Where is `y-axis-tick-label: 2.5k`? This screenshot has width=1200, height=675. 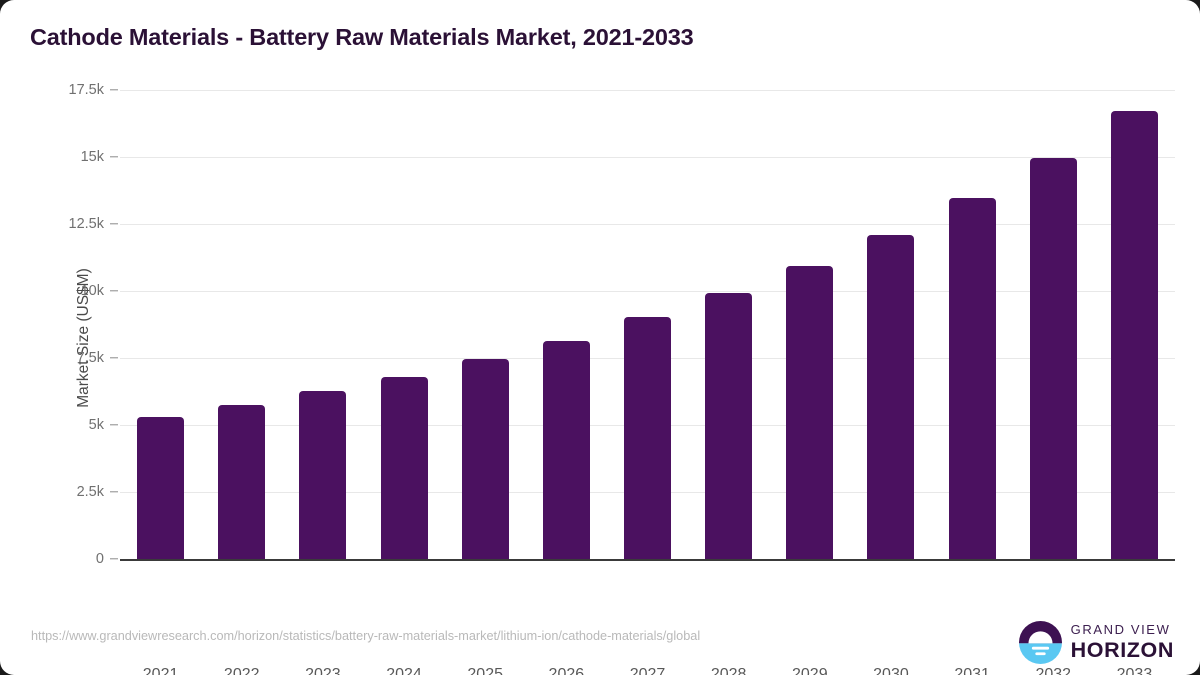
y-axis-tick-label: 2.5k is located at coordinates (90, 492).